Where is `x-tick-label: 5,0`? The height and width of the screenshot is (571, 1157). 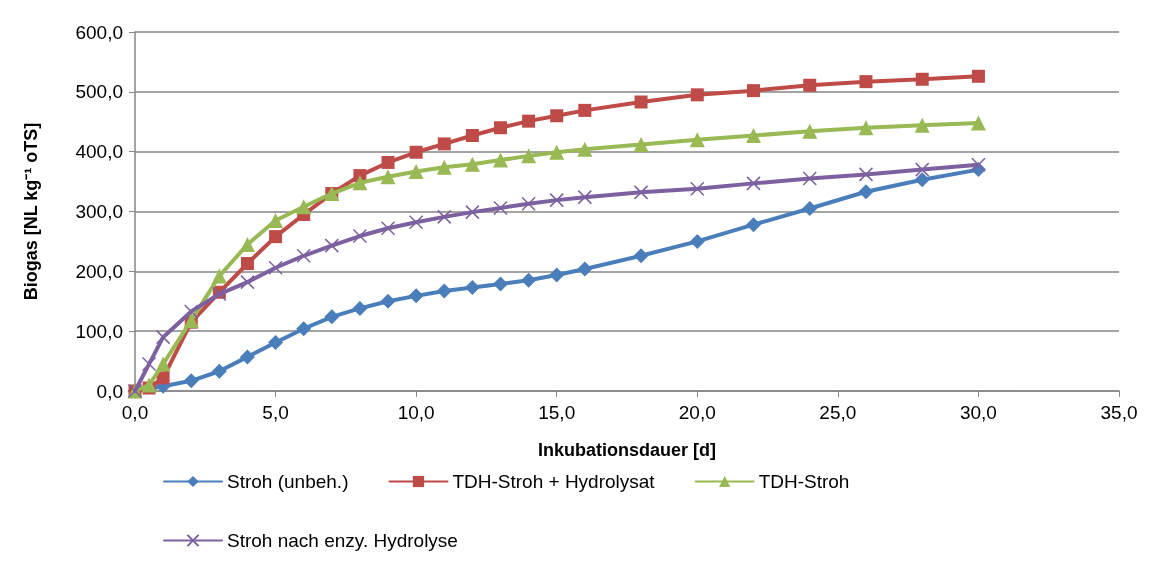
x-tick-label: 5,0 is located at coordinates (275, 412).